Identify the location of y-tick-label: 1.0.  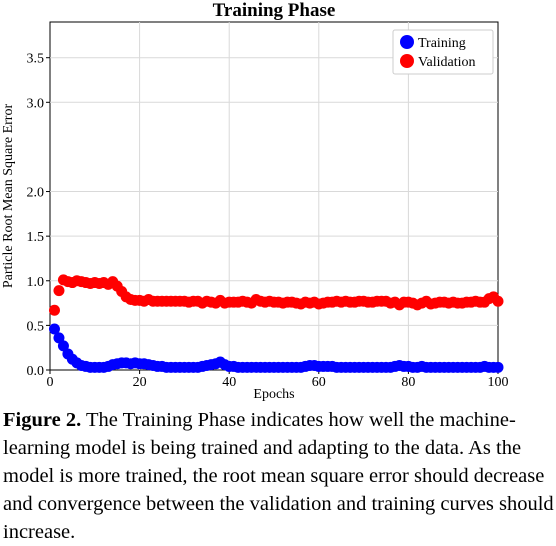
(36, 282).